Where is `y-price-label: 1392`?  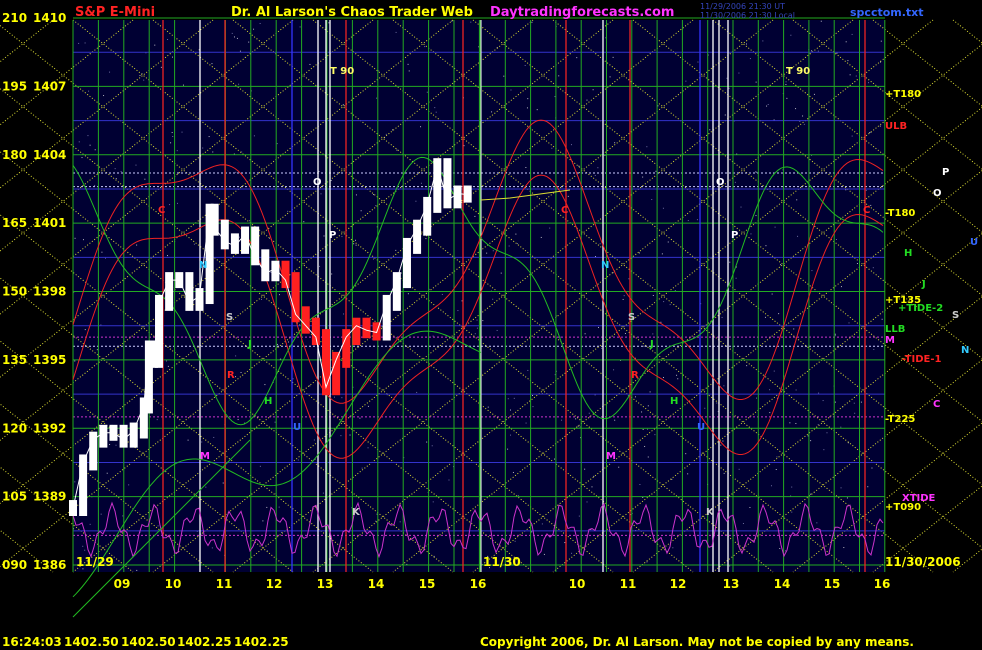
y-price-label: 1392 is located at coordinates (49, 428).